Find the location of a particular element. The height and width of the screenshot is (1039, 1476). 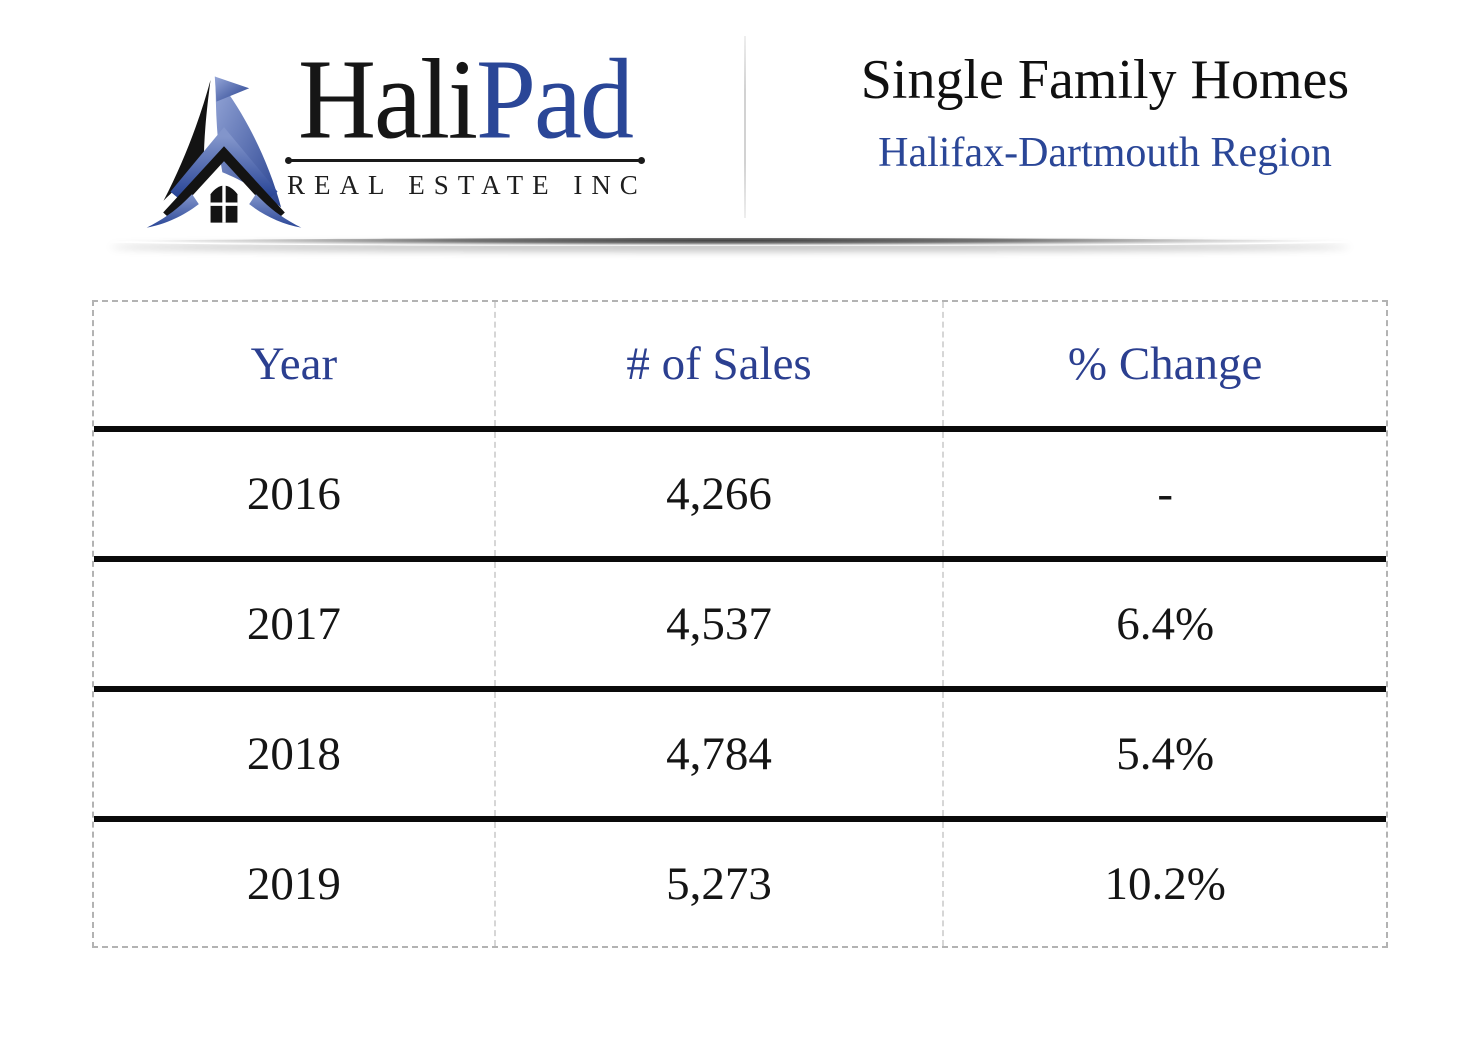

logo-word: HaliPad is located at coordinates (465, 100).